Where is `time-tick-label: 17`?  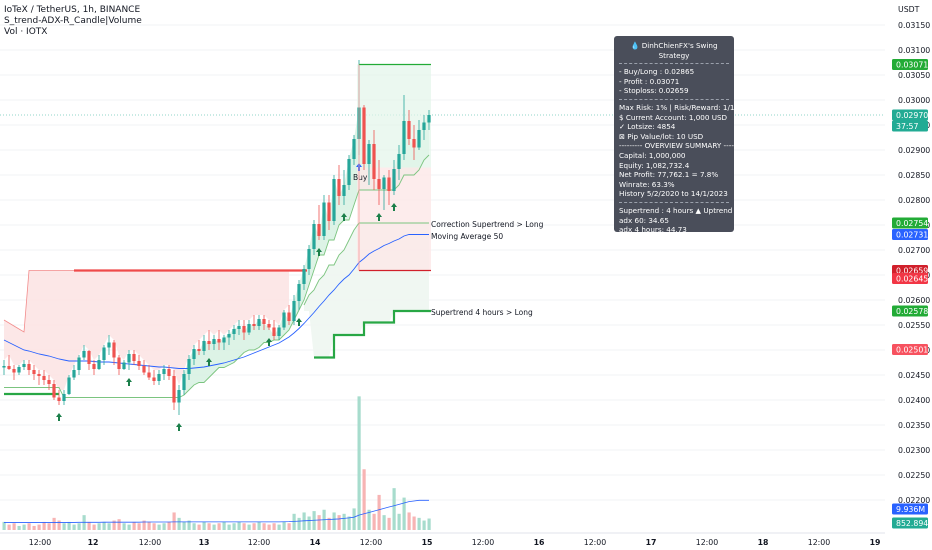 time-tick-label: 17 is located at coordinates (651, 542).